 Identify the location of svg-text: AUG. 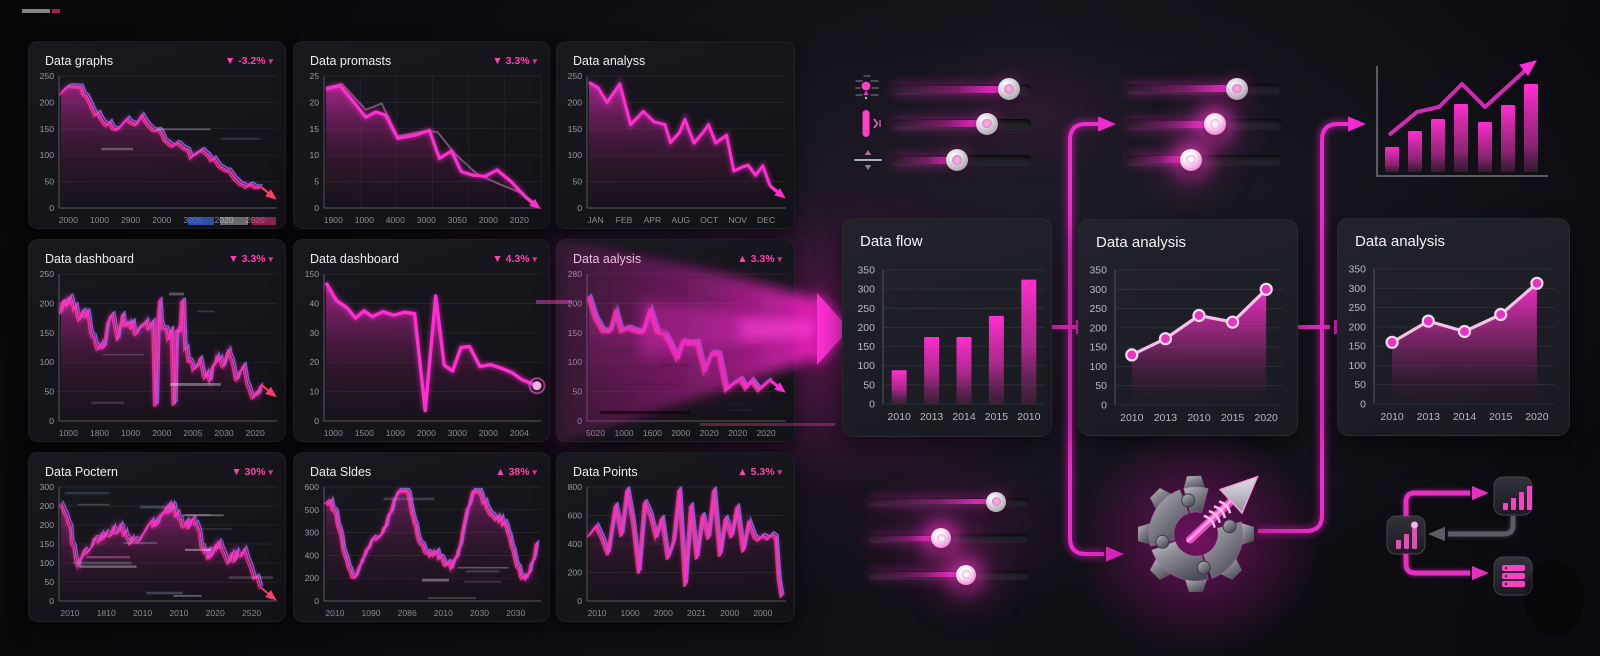
(680, 220).